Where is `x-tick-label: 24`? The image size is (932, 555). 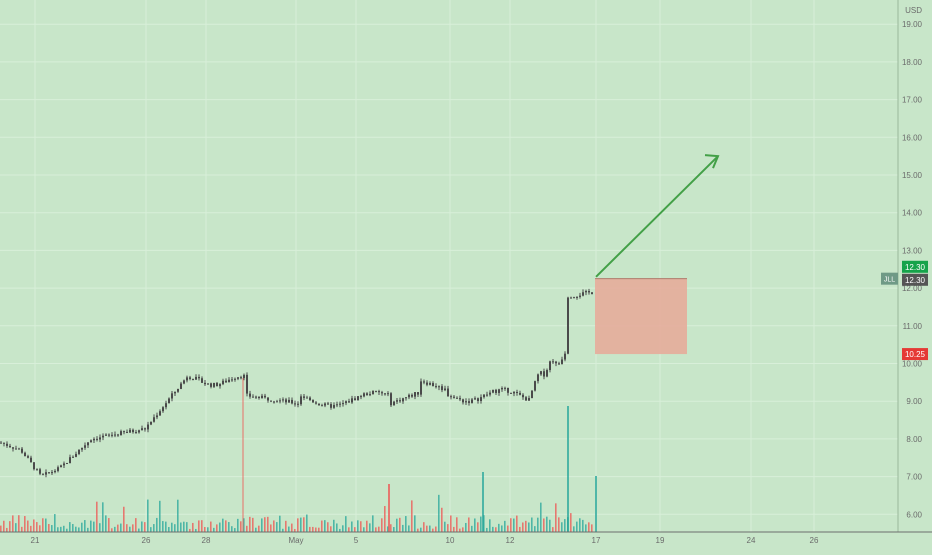
x-tick-label: 24 is located at coordinates (751, 540).